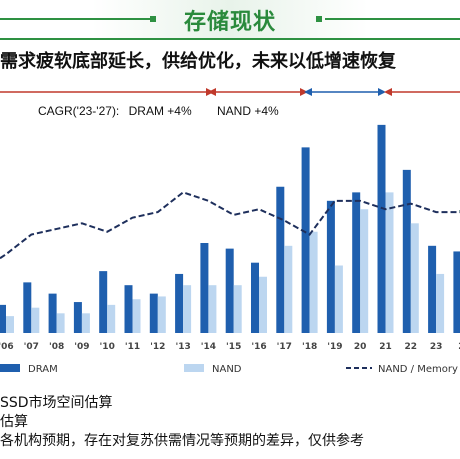 The image size is (460, 459). Describe the element at coordinates (182, 422) in the screenshot. I see `footnotes: SSD市场空间估算 估算 各机构预期，存在对复苏供需情况等预期的差异，仅供参考` at that location.